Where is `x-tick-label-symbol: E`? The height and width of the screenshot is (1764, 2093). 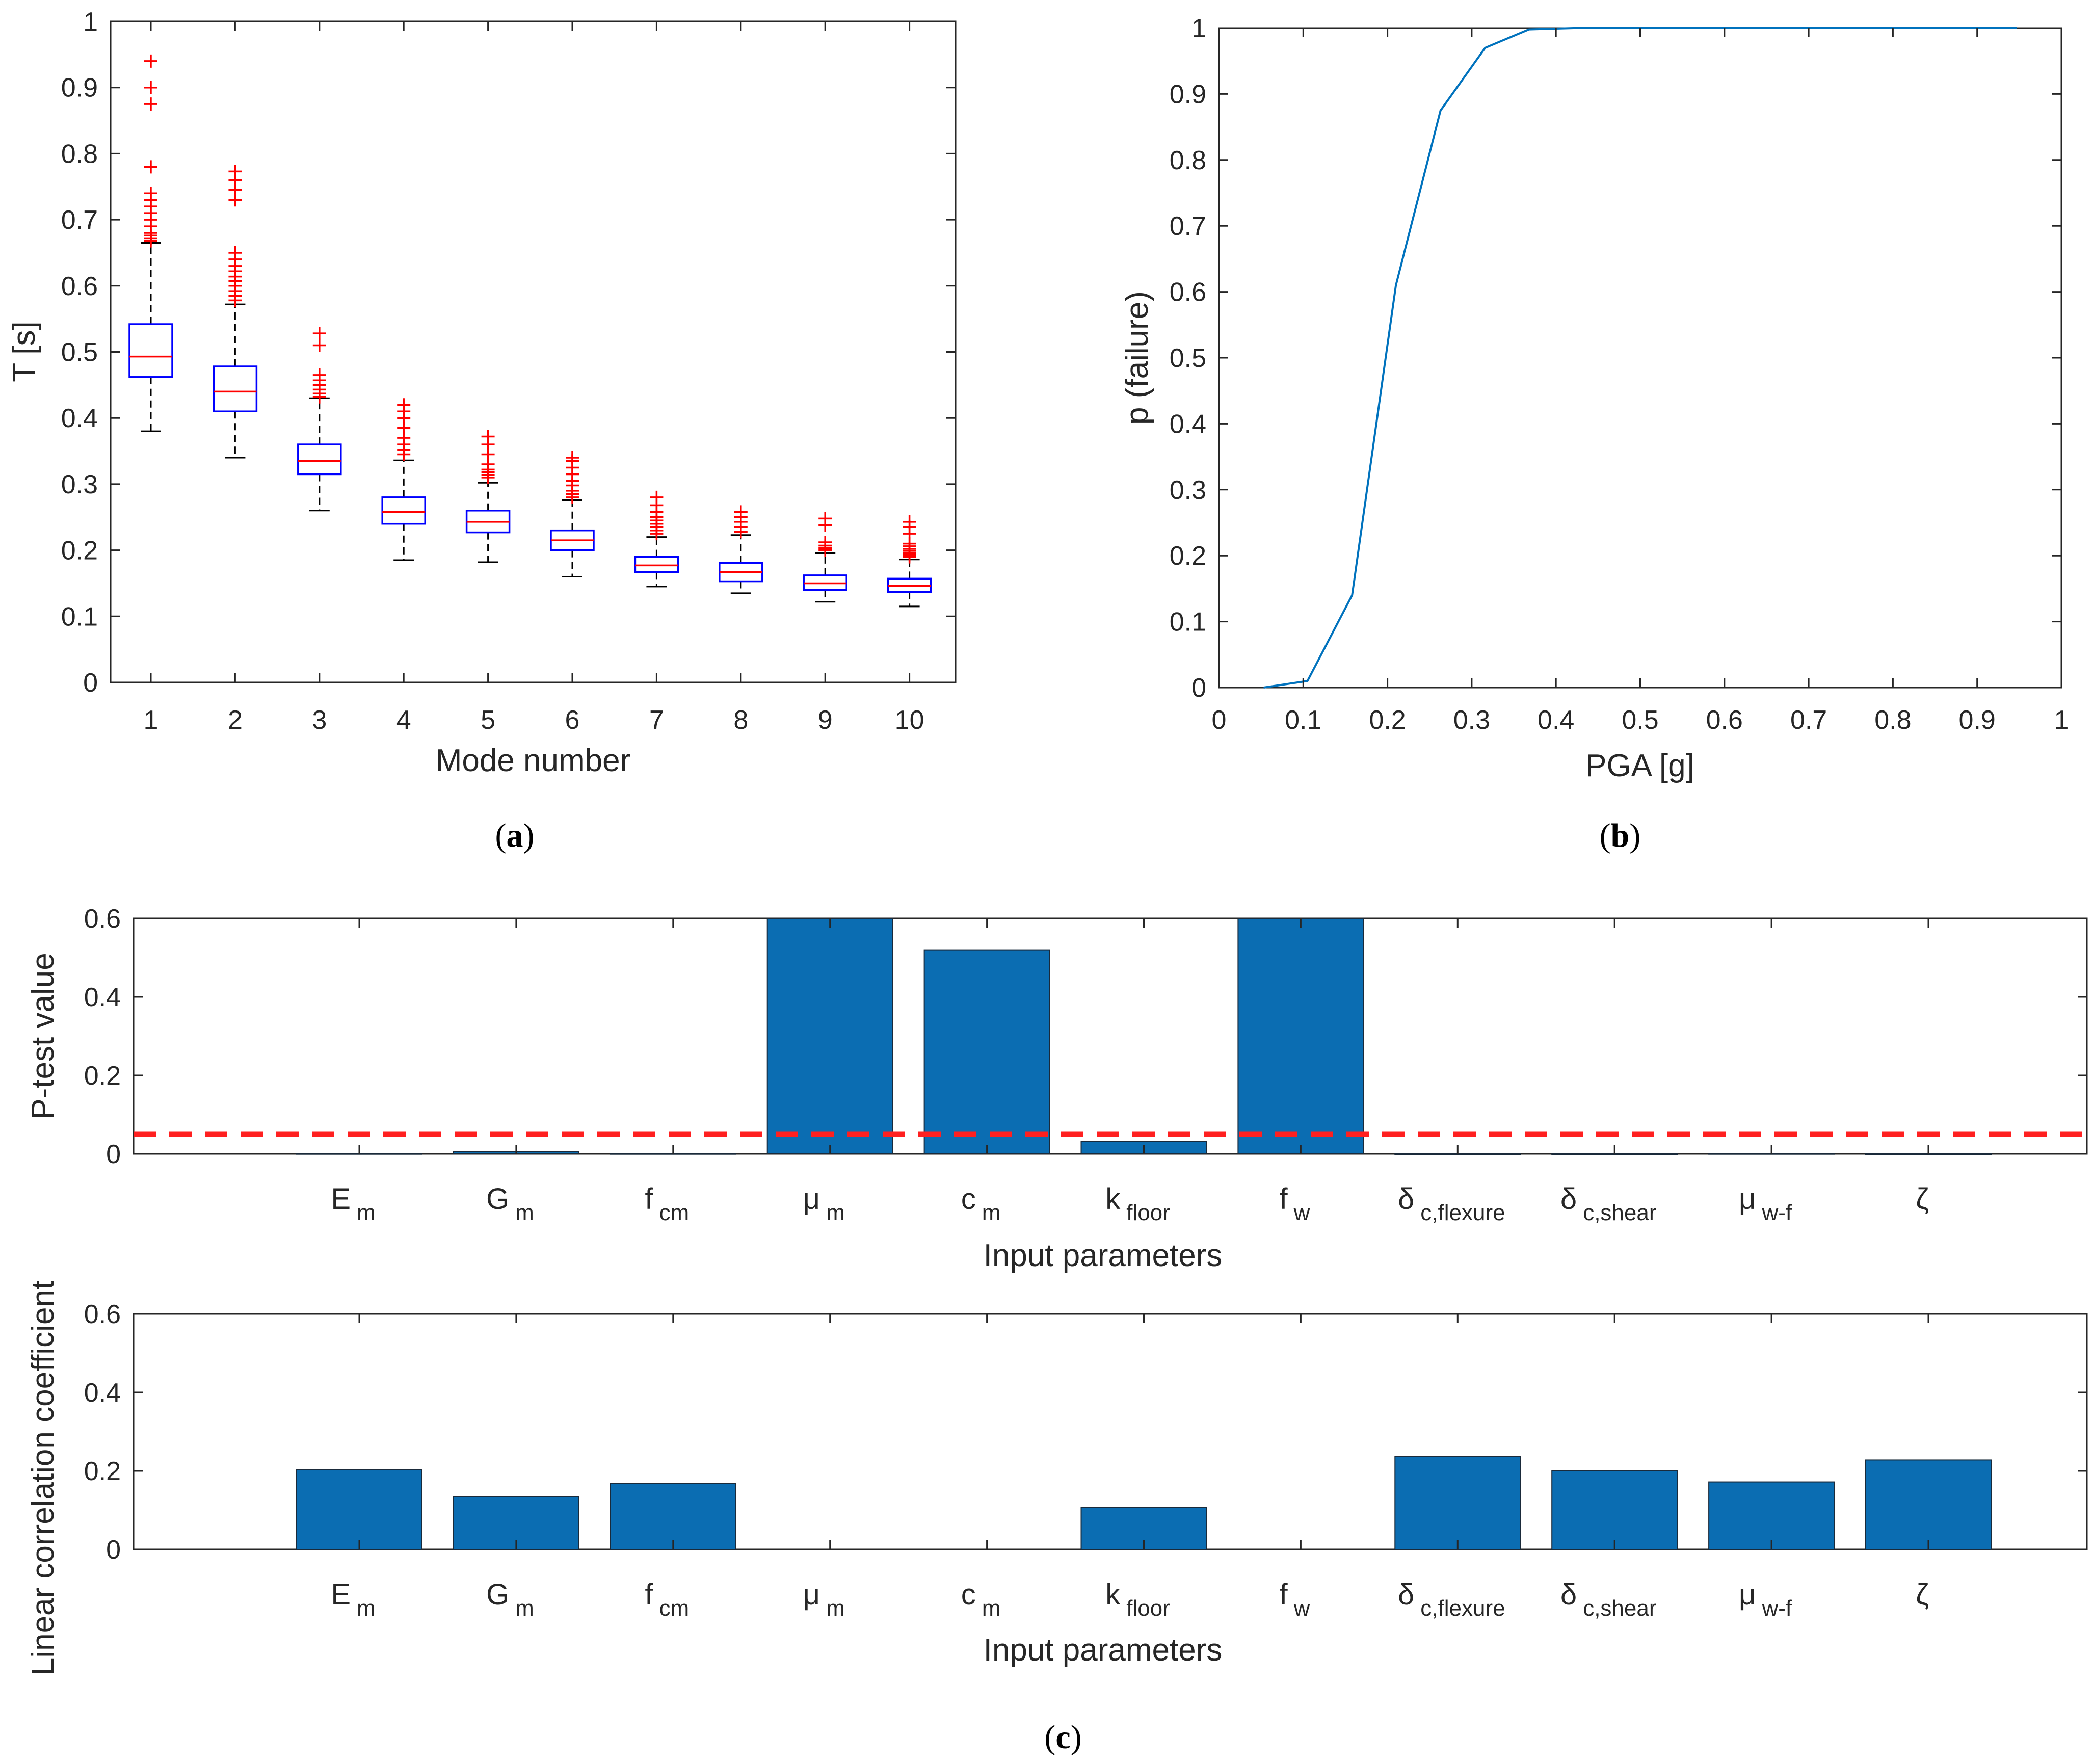
x-tick-label-symbol: E is located at coordinates (341, 1199).